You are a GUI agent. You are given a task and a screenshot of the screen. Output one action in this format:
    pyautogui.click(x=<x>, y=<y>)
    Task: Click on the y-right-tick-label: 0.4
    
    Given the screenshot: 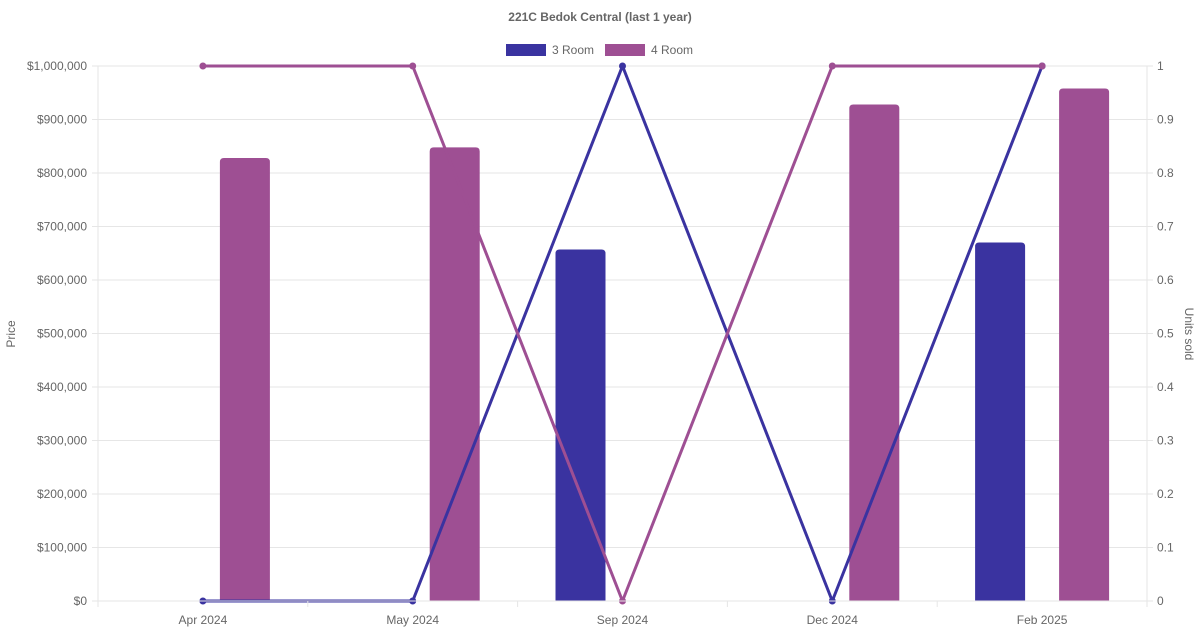 What is the action you would take?
    pyautogui.click(x=1165, y=387)
    